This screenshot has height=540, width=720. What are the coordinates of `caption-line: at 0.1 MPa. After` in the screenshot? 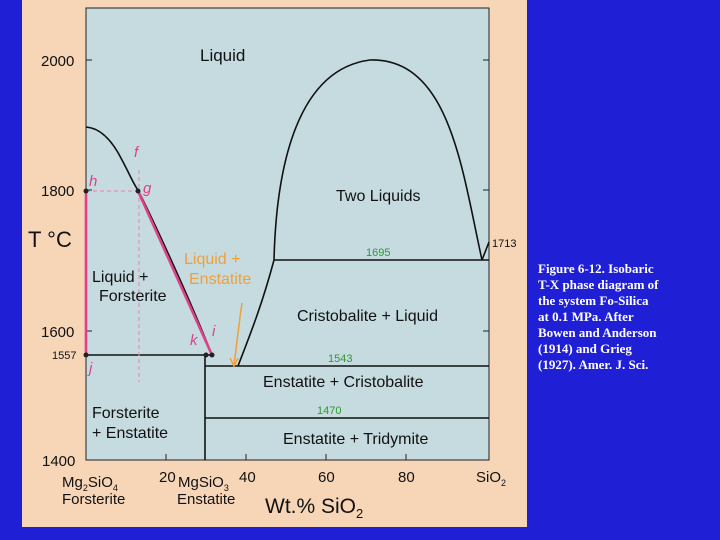 It's located at (586, 316).